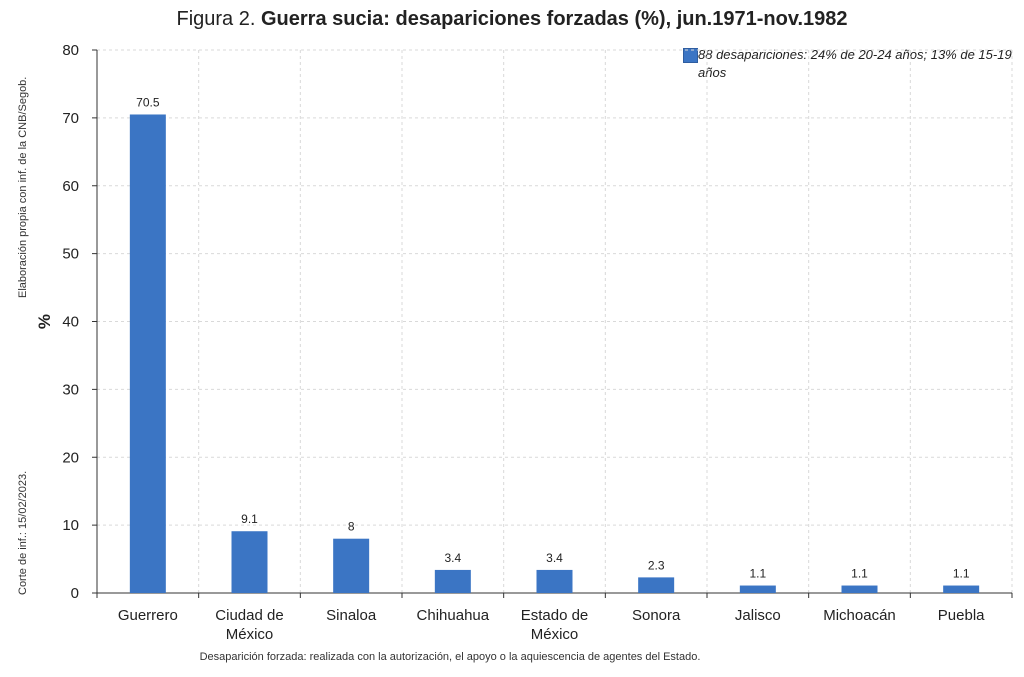  I want to click on category-label-line: Guerrero, so click(148, 615).